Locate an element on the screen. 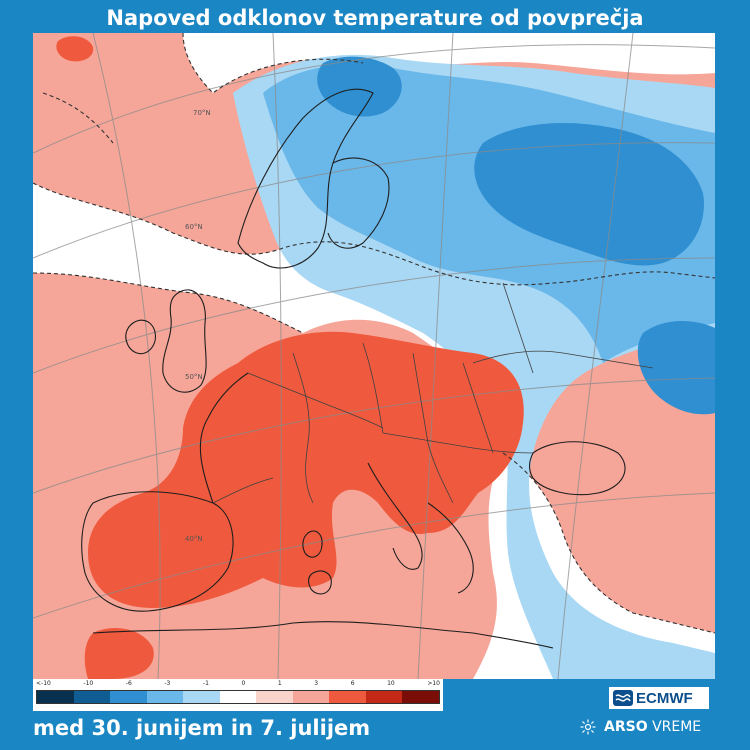 This screenshot has width=750, height=750. anomaly-zone-neutral-arctic is located at coordinates (449, 63).